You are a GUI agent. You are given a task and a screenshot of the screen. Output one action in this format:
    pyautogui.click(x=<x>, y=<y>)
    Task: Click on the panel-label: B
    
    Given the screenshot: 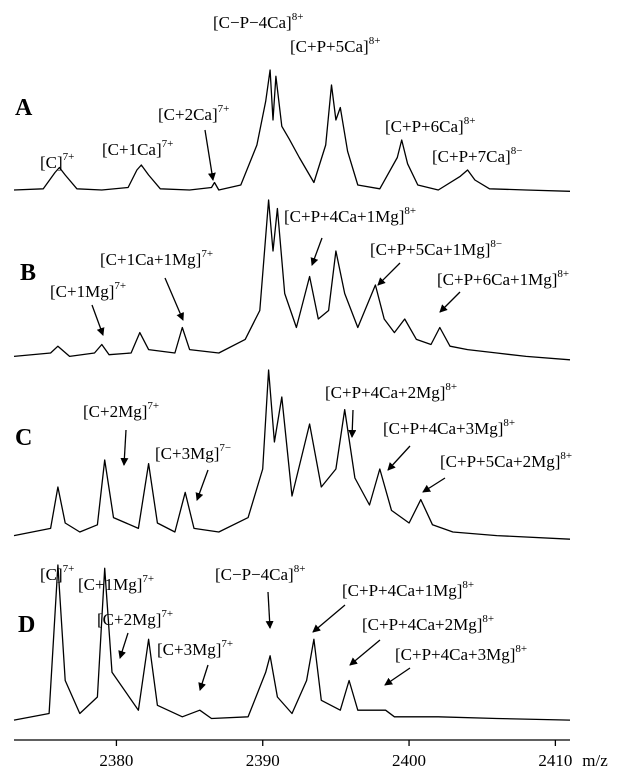 What is the action you would take?
    pyautogui.click(x=28, y=273)
    